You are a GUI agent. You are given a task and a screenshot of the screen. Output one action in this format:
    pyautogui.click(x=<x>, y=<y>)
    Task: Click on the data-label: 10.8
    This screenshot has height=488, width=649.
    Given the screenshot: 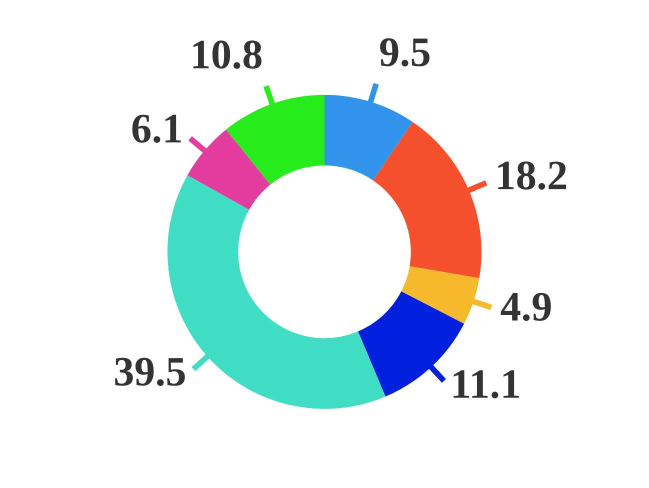 What is the action you would take?
    pyautogui.click(x=227, y=54)
    